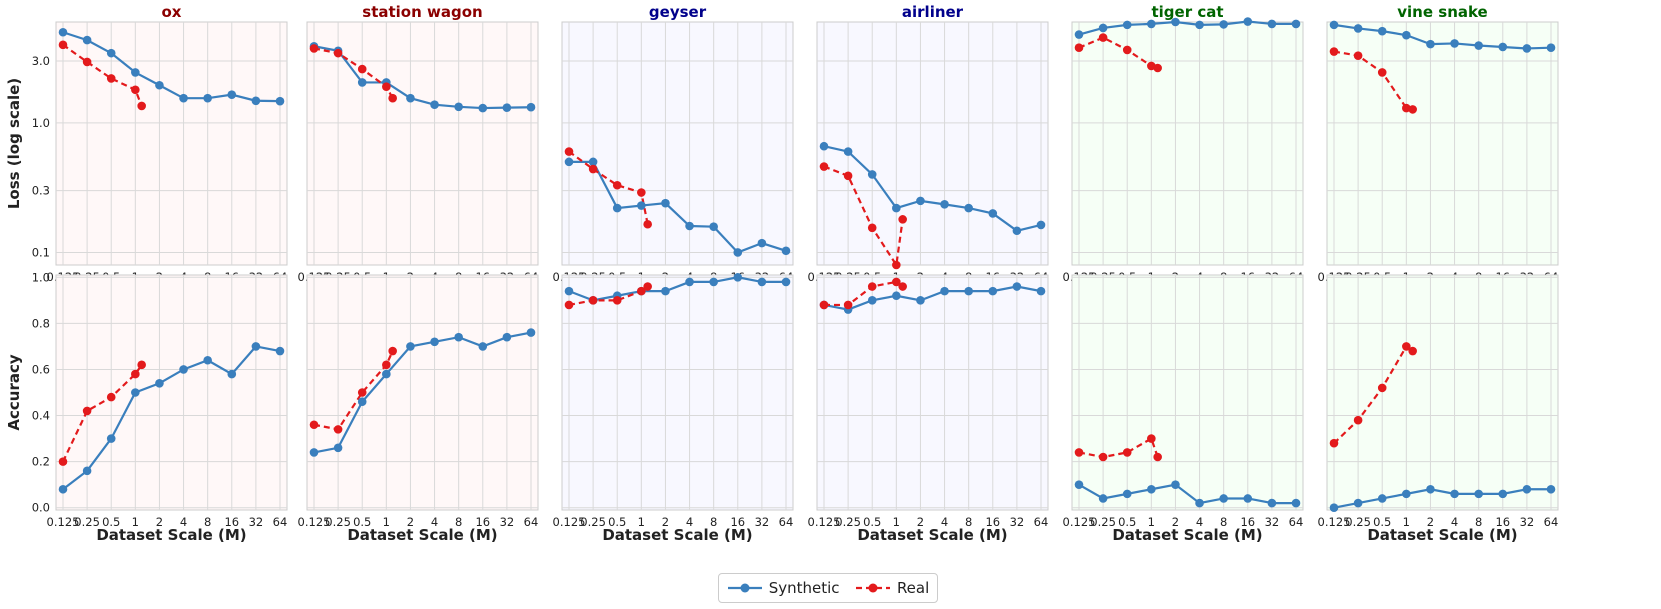 The image size is (1661, 609). I want to click on x-tick-label: 2, so click(1175, 522).